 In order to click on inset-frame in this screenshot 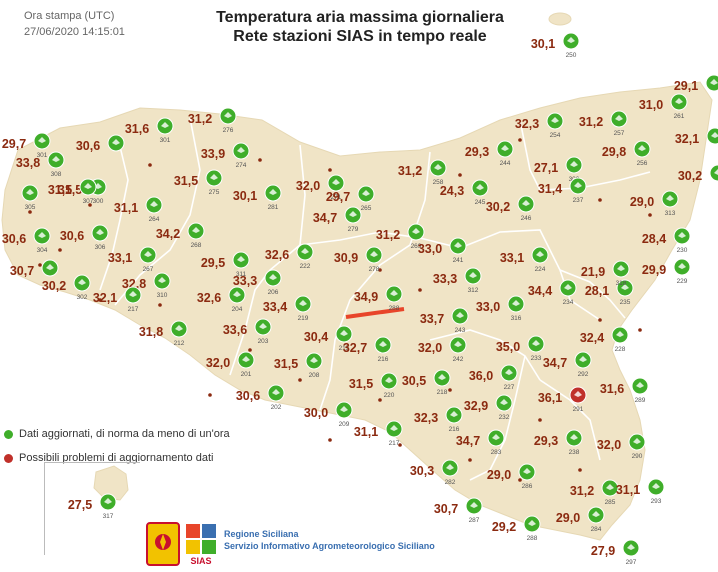, I will do `click(92, 508)`.